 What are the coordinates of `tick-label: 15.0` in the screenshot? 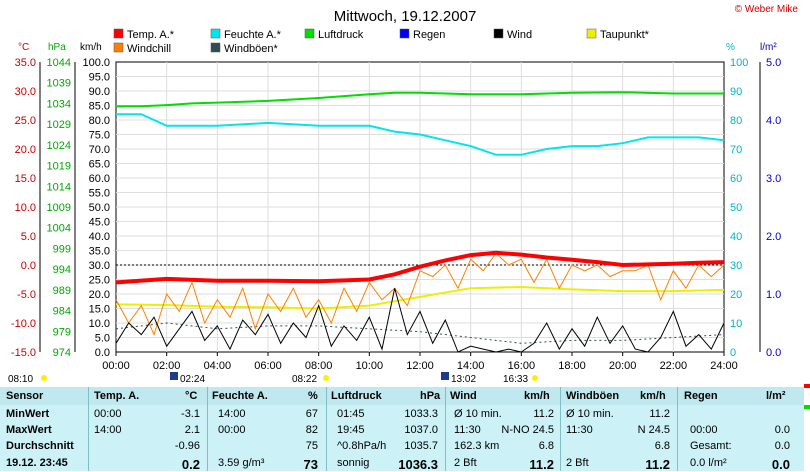 It's located at (25, 179).